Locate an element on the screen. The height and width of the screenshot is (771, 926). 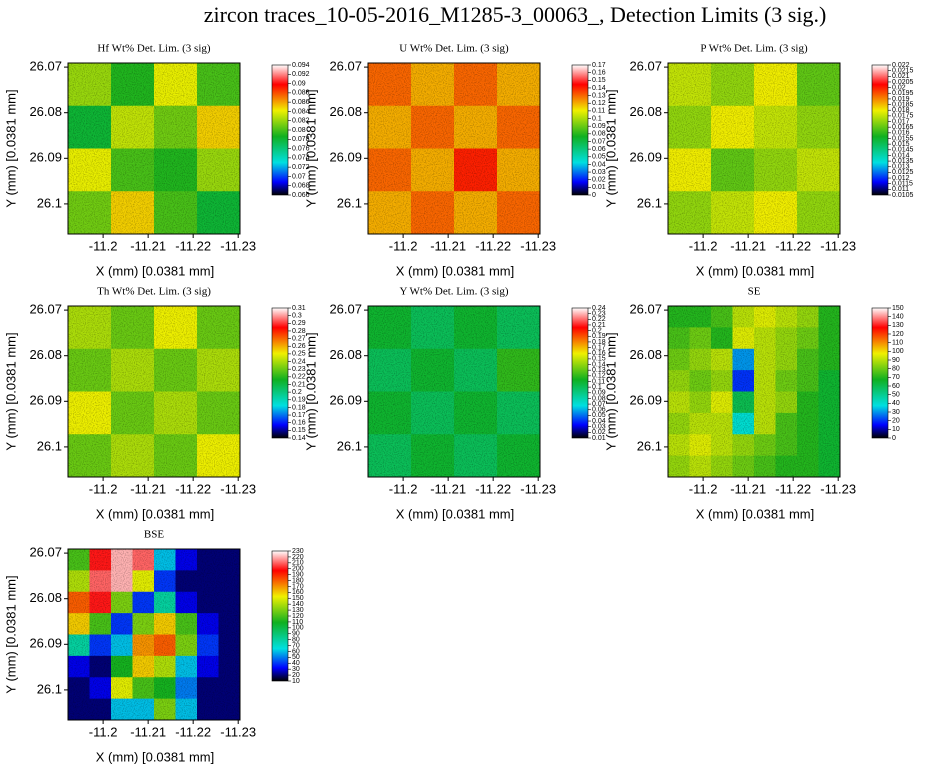
colorbar-tick-label: 20 is located at coordinates (896, 421).